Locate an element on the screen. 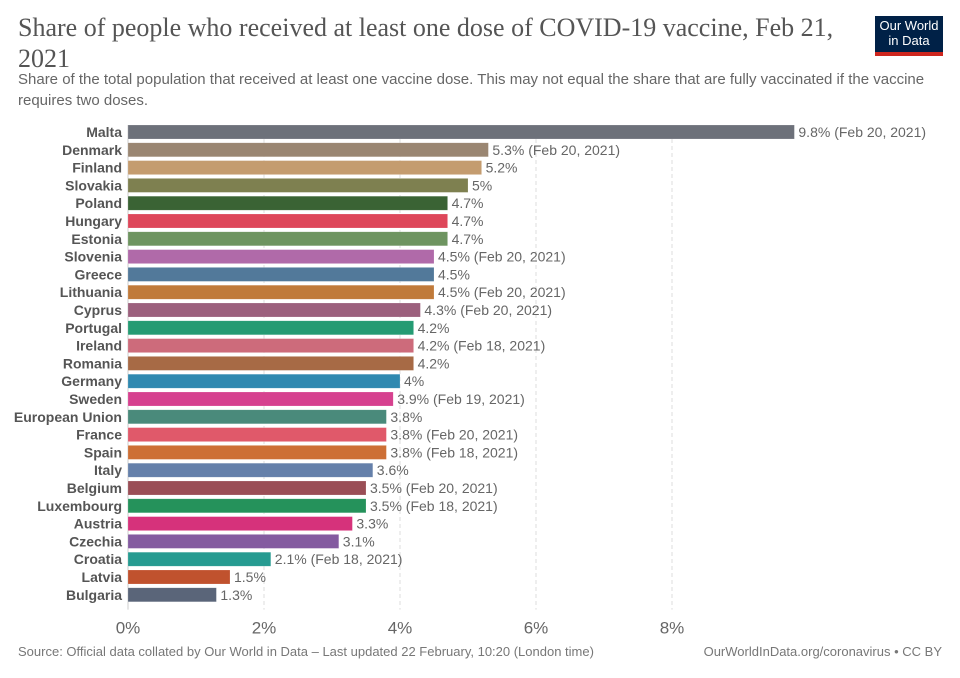 Image resolution: width=960 pixels, height=678 pixels. category-label: Portugal is located at coordinates (93, 328).